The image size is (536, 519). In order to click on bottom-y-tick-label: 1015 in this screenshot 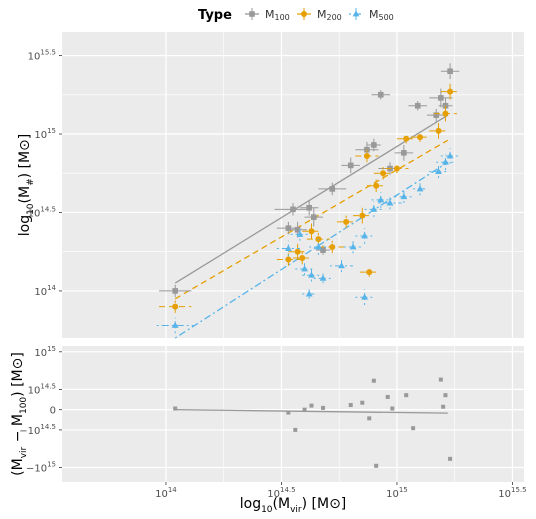, I will do `click(45, 352)`.